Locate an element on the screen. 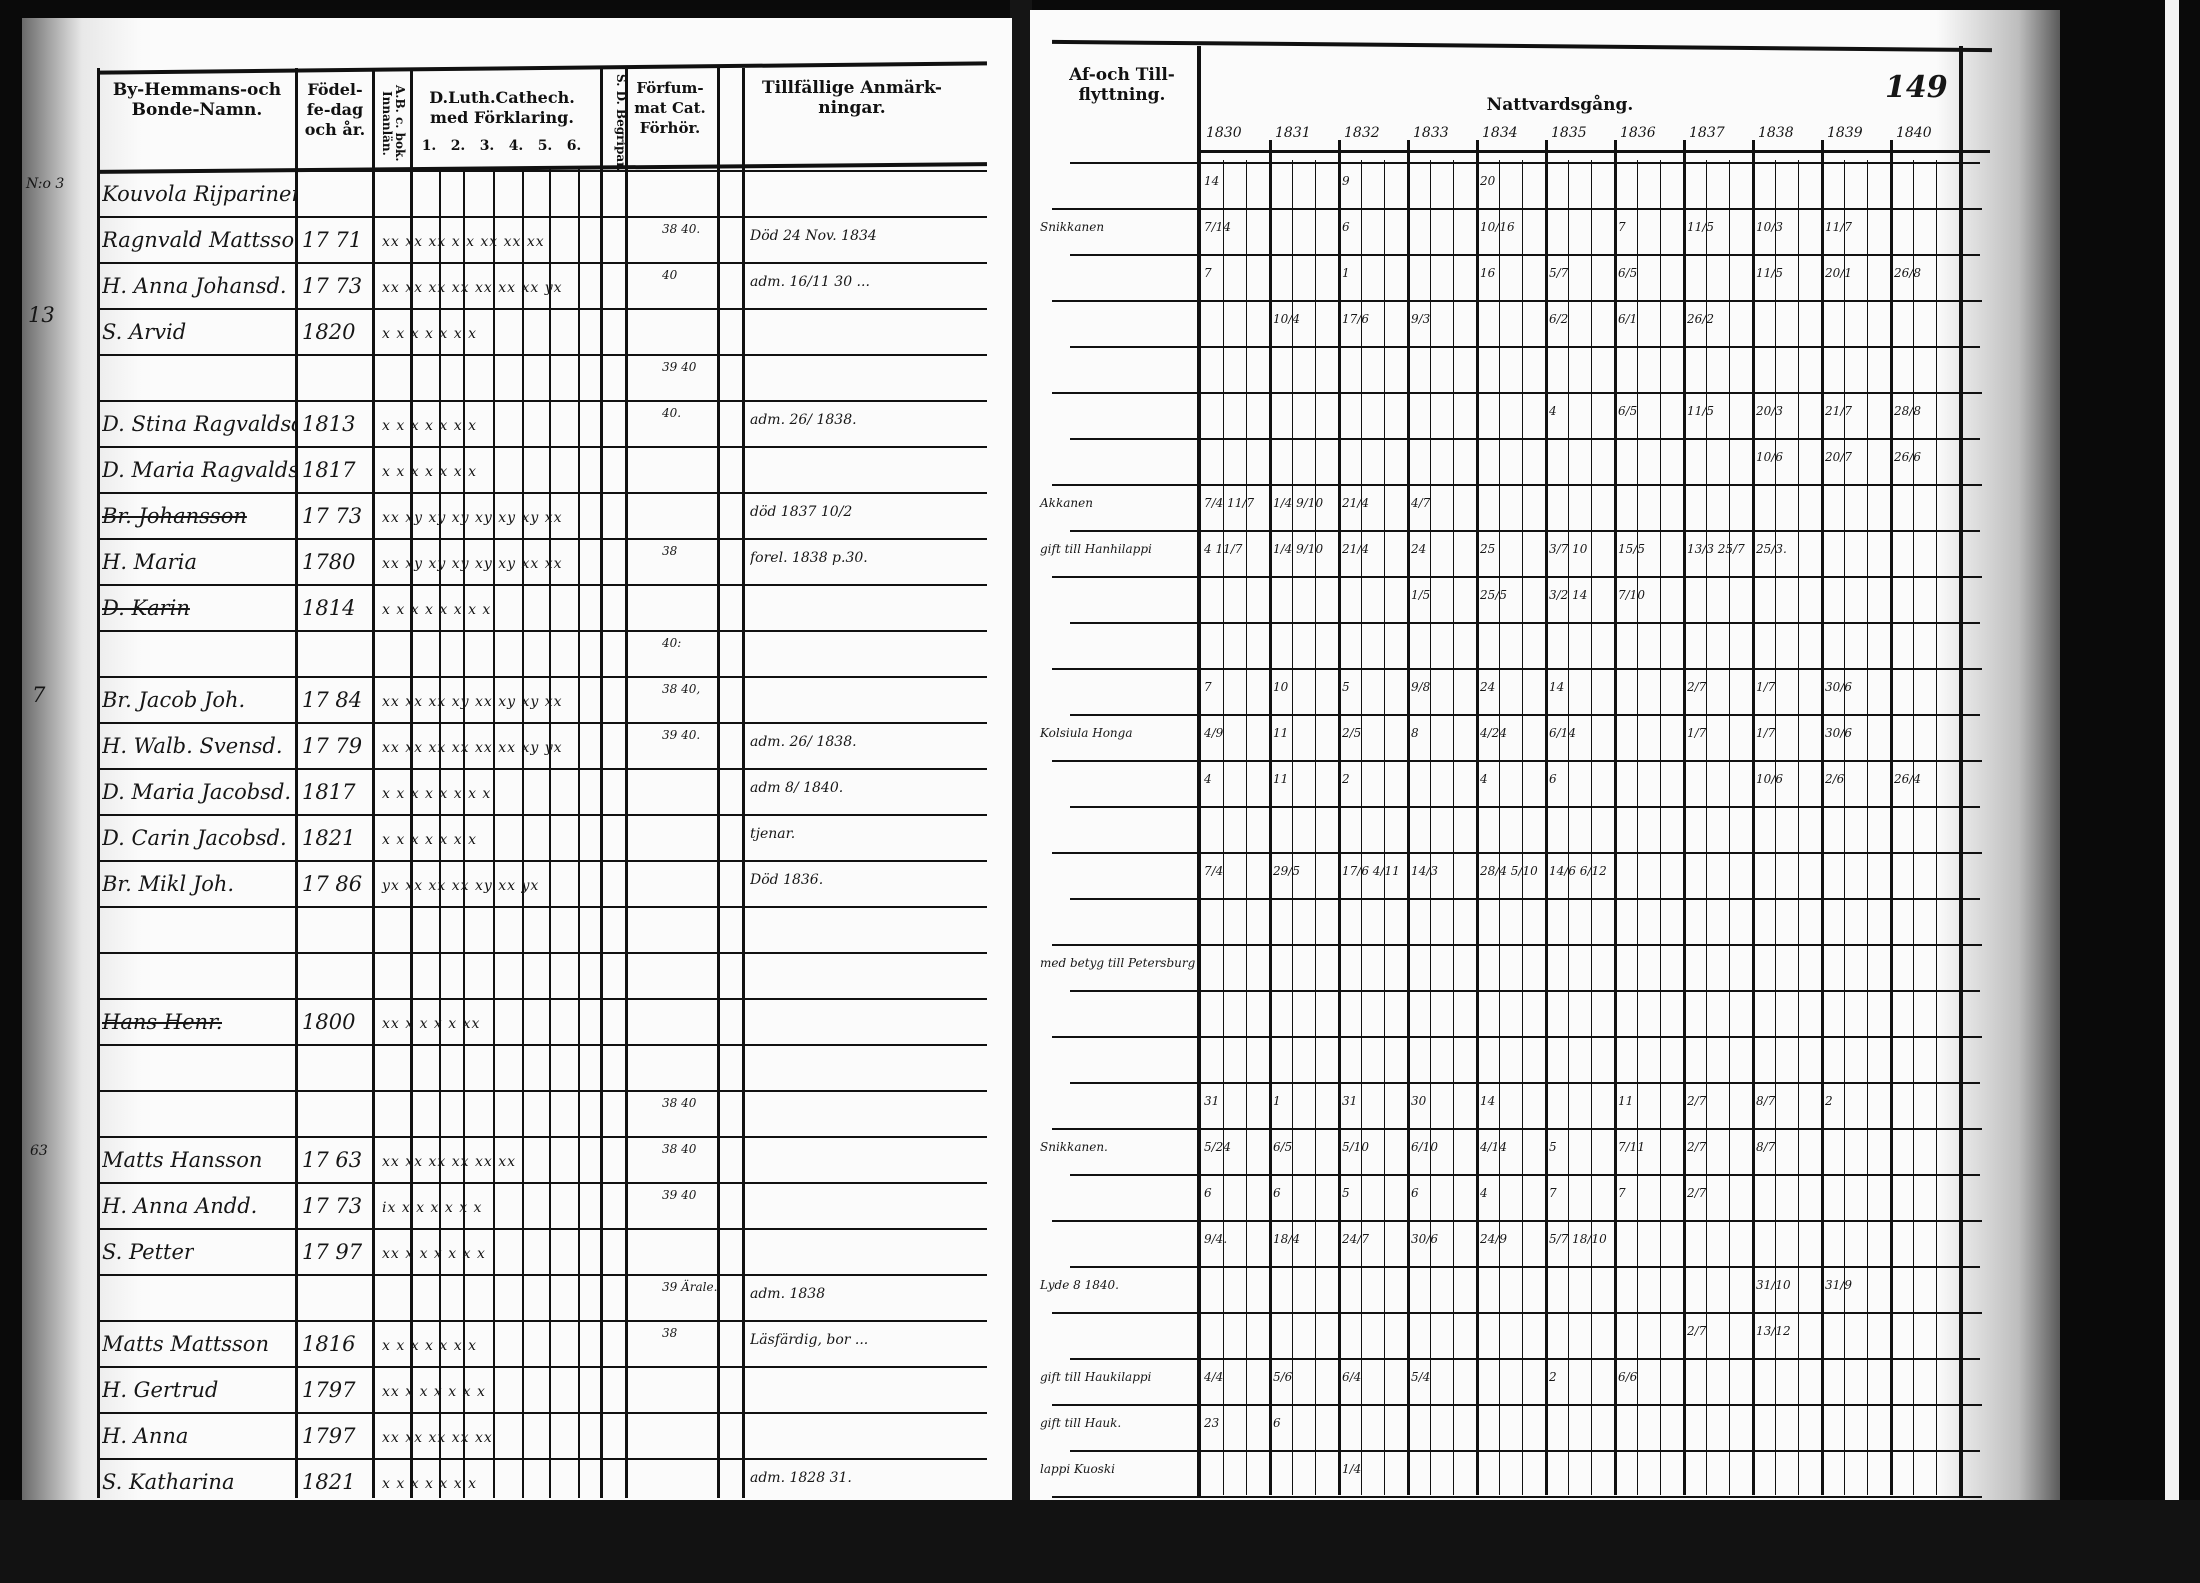  birth-date: 17 73 is located at coordinates (332, 286).